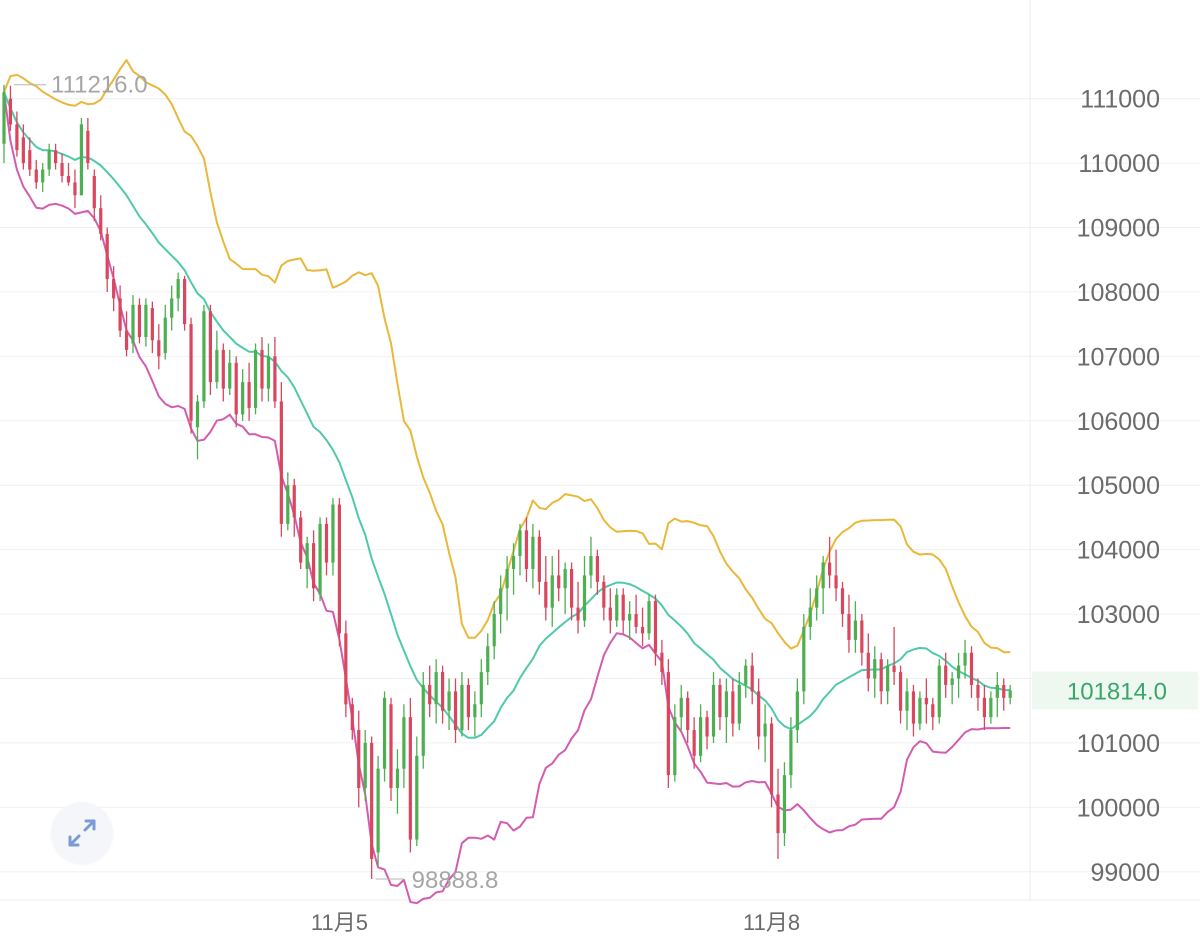 The width and height of the screenshot is (1200, 946). Describe the element at coordinates (82, 833) in the screenshot. I see `expand-chart-button` at that location.